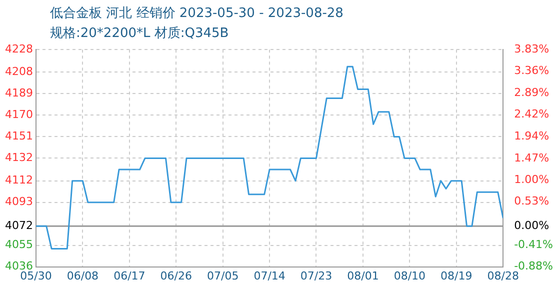 Image resolution: width=560 pixels, height=300 pixels. Describe the element at coordinates (270, 275) in the screenshot. I see `x-tick-label: 07/14` at that location.